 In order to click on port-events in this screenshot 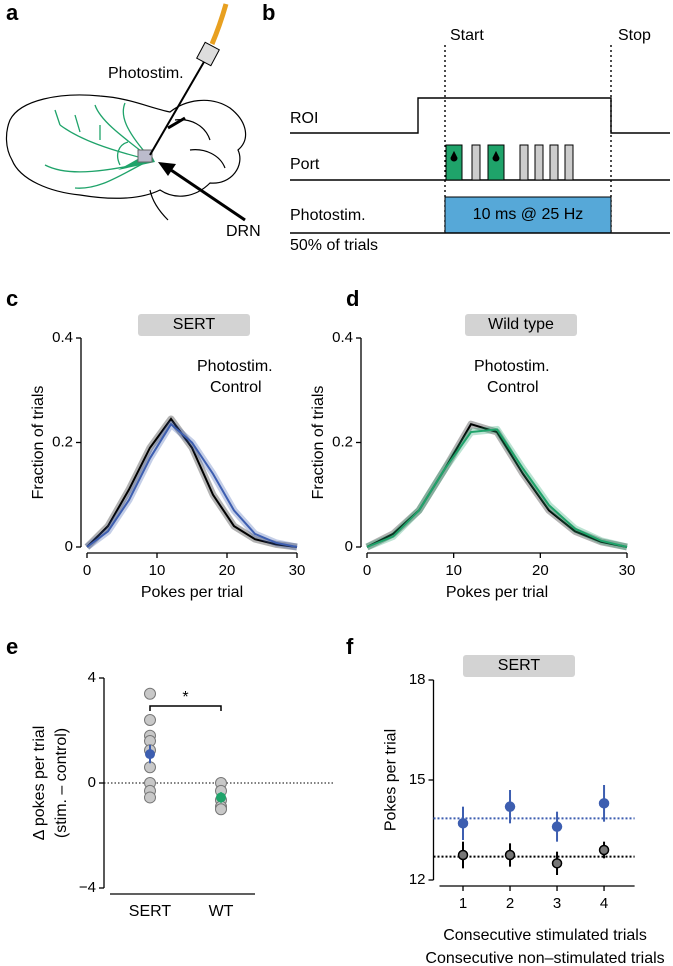, I will do `click(509, 162)`.